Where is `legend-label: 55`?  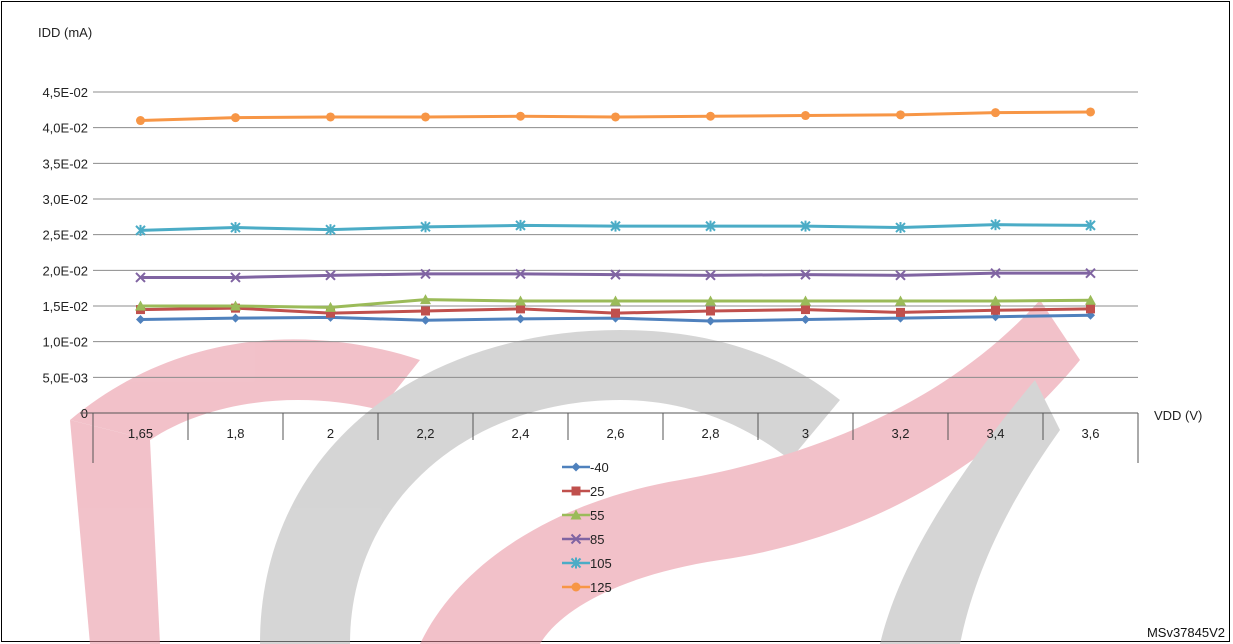 legend-label: 55 is located at coordinates (597, 515).